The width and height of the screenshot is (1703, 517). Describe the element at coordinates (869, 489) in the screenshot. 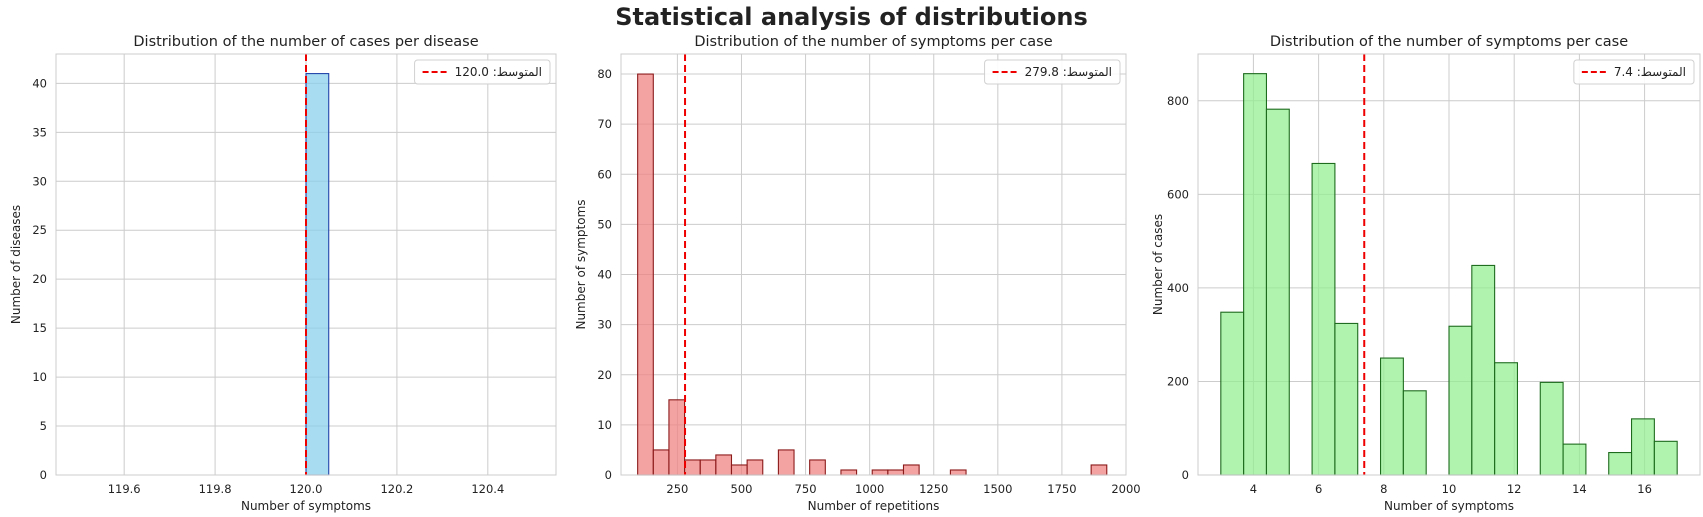

I see `x-tick-label: 1000` at that location.